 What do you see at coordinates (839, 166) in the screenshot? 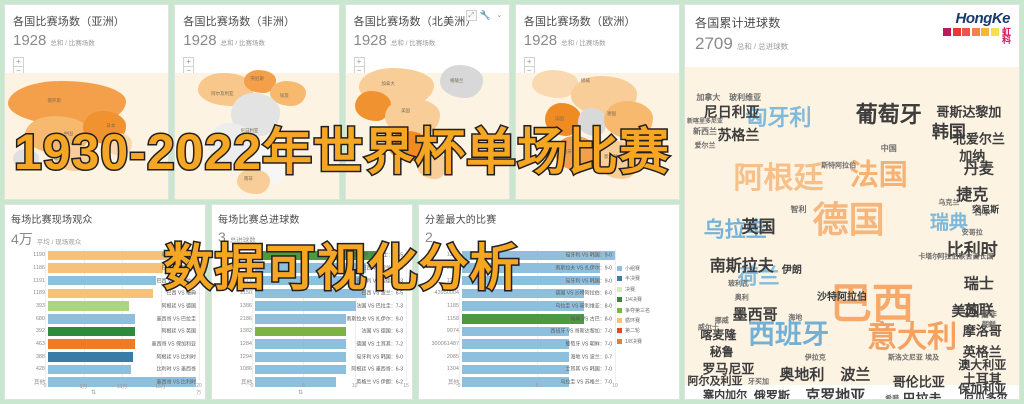
I see `word-cloud-word: 斯特阿拉伯` at bounding box center [839, 166].